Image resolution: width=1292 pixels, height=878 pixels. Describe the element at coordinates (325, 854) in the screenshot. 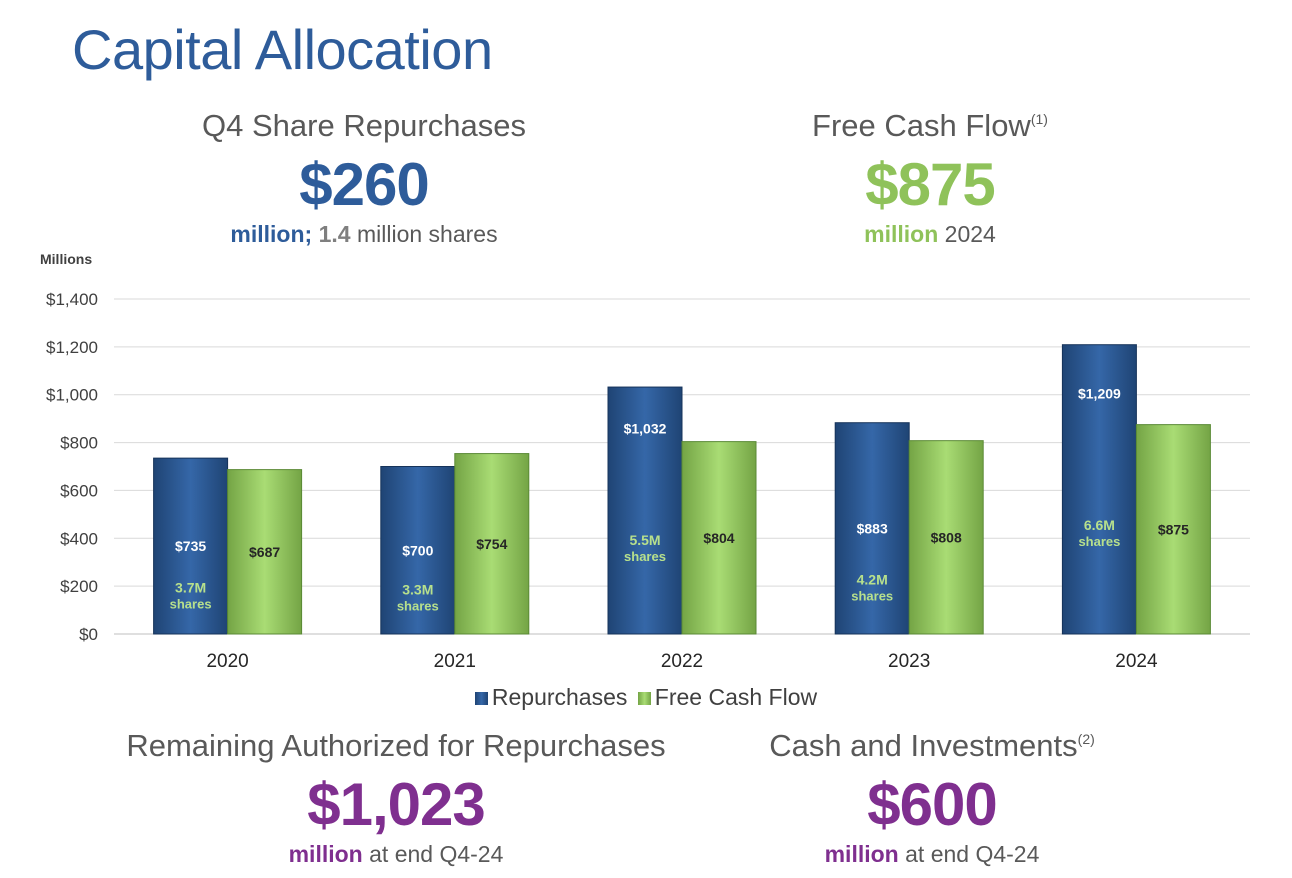

I see `kpi-remaining-unit: million` at that location.